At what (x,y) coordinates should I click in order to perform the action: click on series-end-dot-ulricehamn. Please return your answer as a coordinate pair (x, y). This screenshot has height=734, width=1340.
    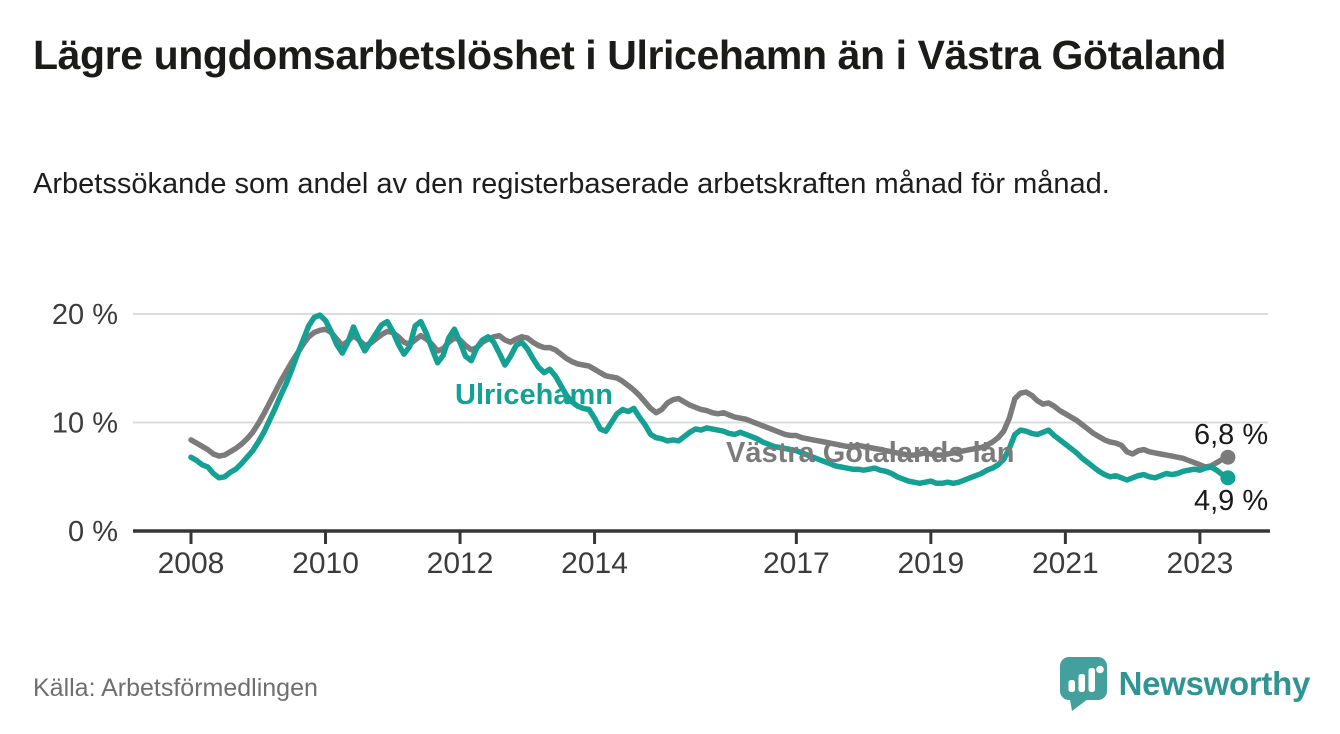
    Looking at the image, I should click on (1228, 478).